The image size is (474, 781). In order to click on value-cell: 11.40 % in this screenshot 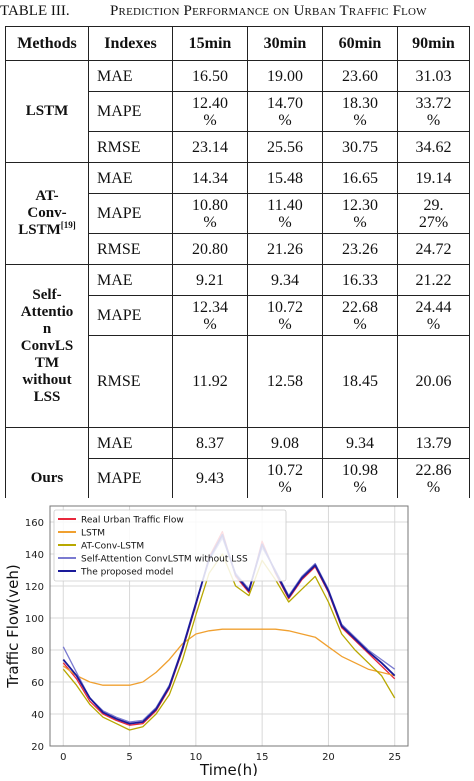, I will do `click(285, 213)`.